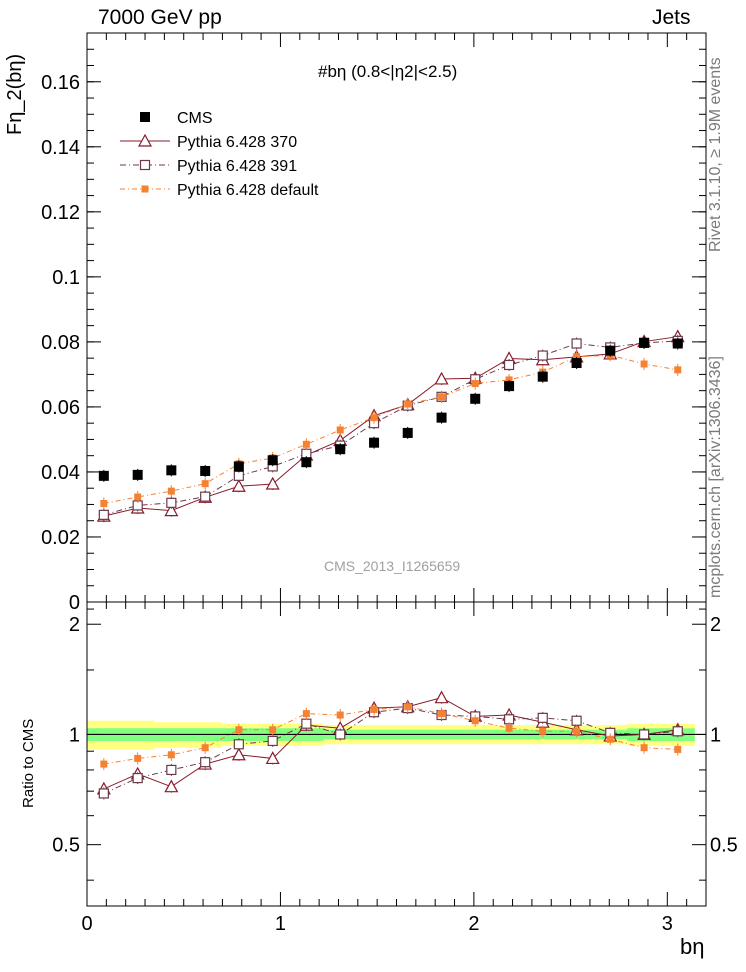  What do you see at coordinates (724, 846) in the screenshot?
I see `ratio-tick-label-right: 0.5` at bounding box center [724, 846].